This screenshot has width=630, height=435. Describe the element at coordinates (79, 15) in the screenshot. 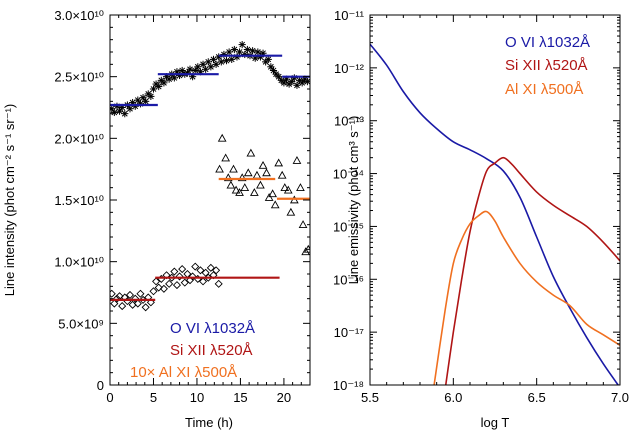

I see `y-tick-label: 3.0×10¹⁰` at that location.